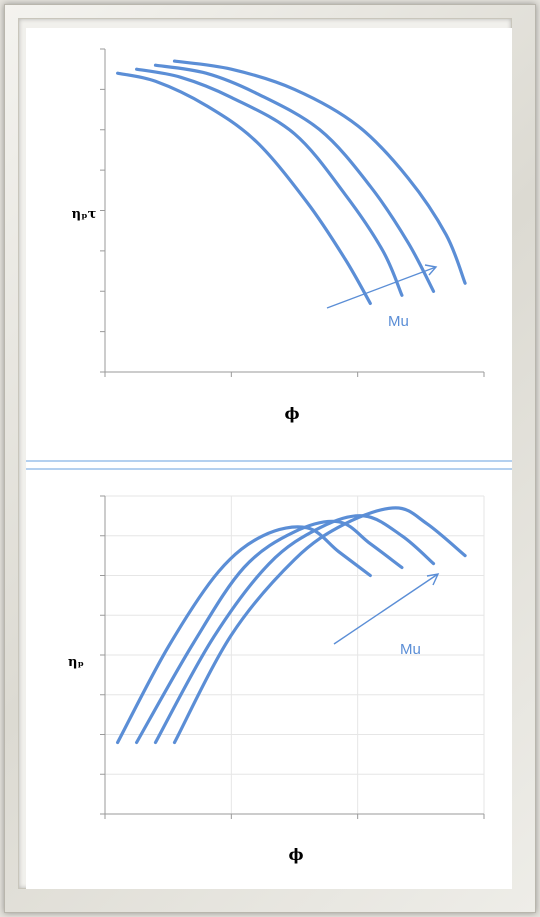 The image size is (540, 917). Describe the element at coordinates (295, 854) in the screenshot. I see `chart-bottom-xlabel: ϕ` at that location.